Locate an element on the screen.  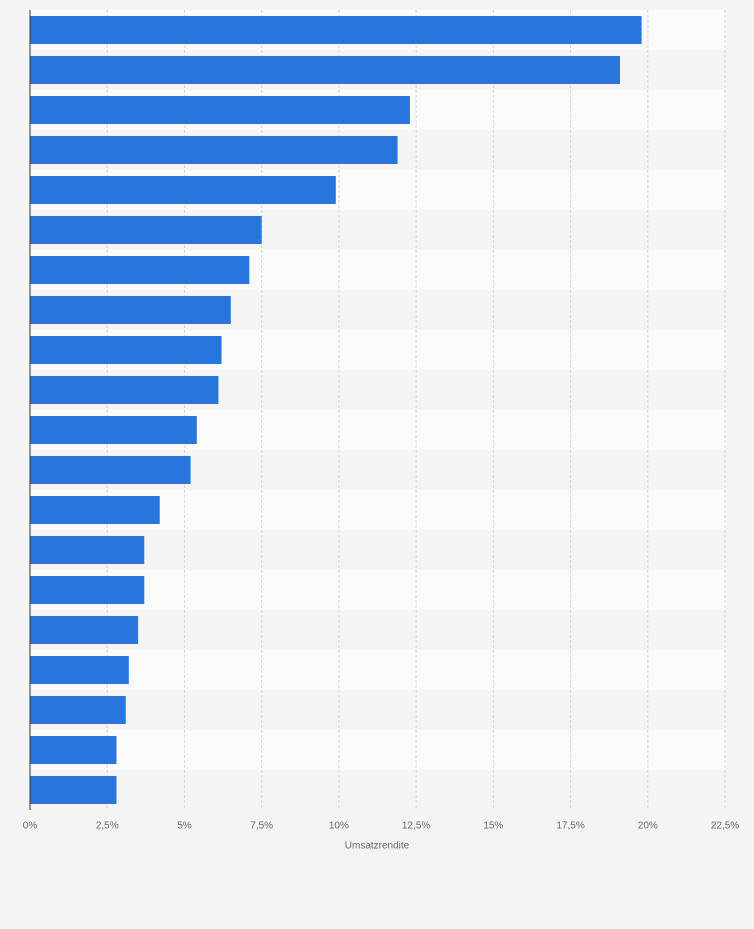
x-tick-label: 12,5% is located at coordinates (416, 826).